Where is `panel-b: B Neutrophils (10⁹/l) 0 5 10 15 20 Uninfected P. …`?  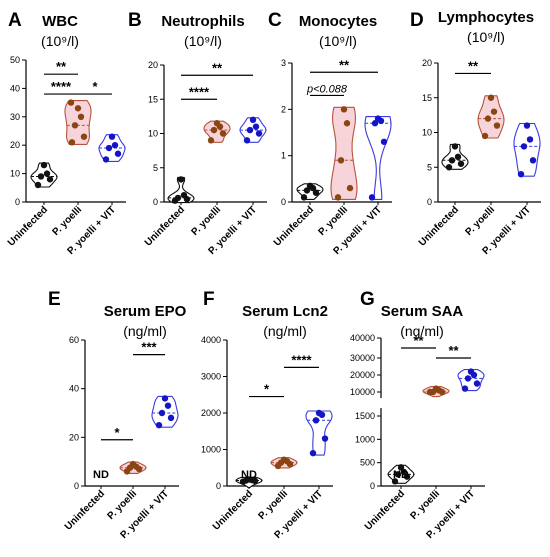 panel-b: B Neutrophils (10⁹/l) 0 5 10 15 20 Uninfected P. … is located at coordinates (197, 133).